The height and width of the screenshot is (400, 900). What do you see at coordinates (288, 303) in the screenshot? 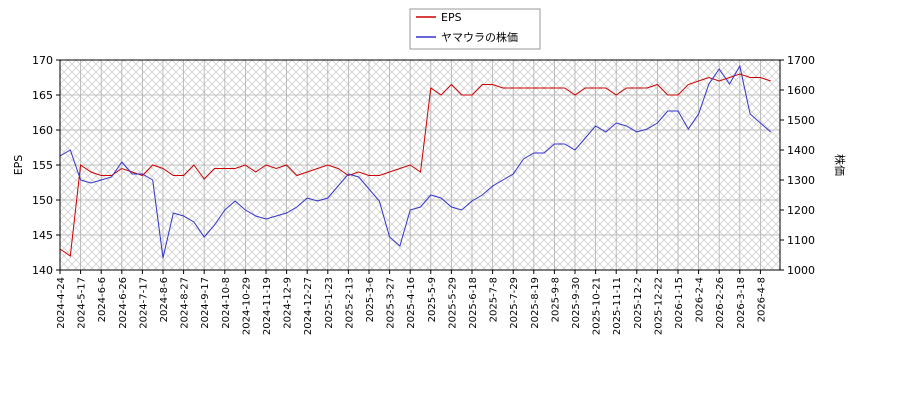
I see `x-tick-label: 2024-12-9` at bounding box center [288, 303].